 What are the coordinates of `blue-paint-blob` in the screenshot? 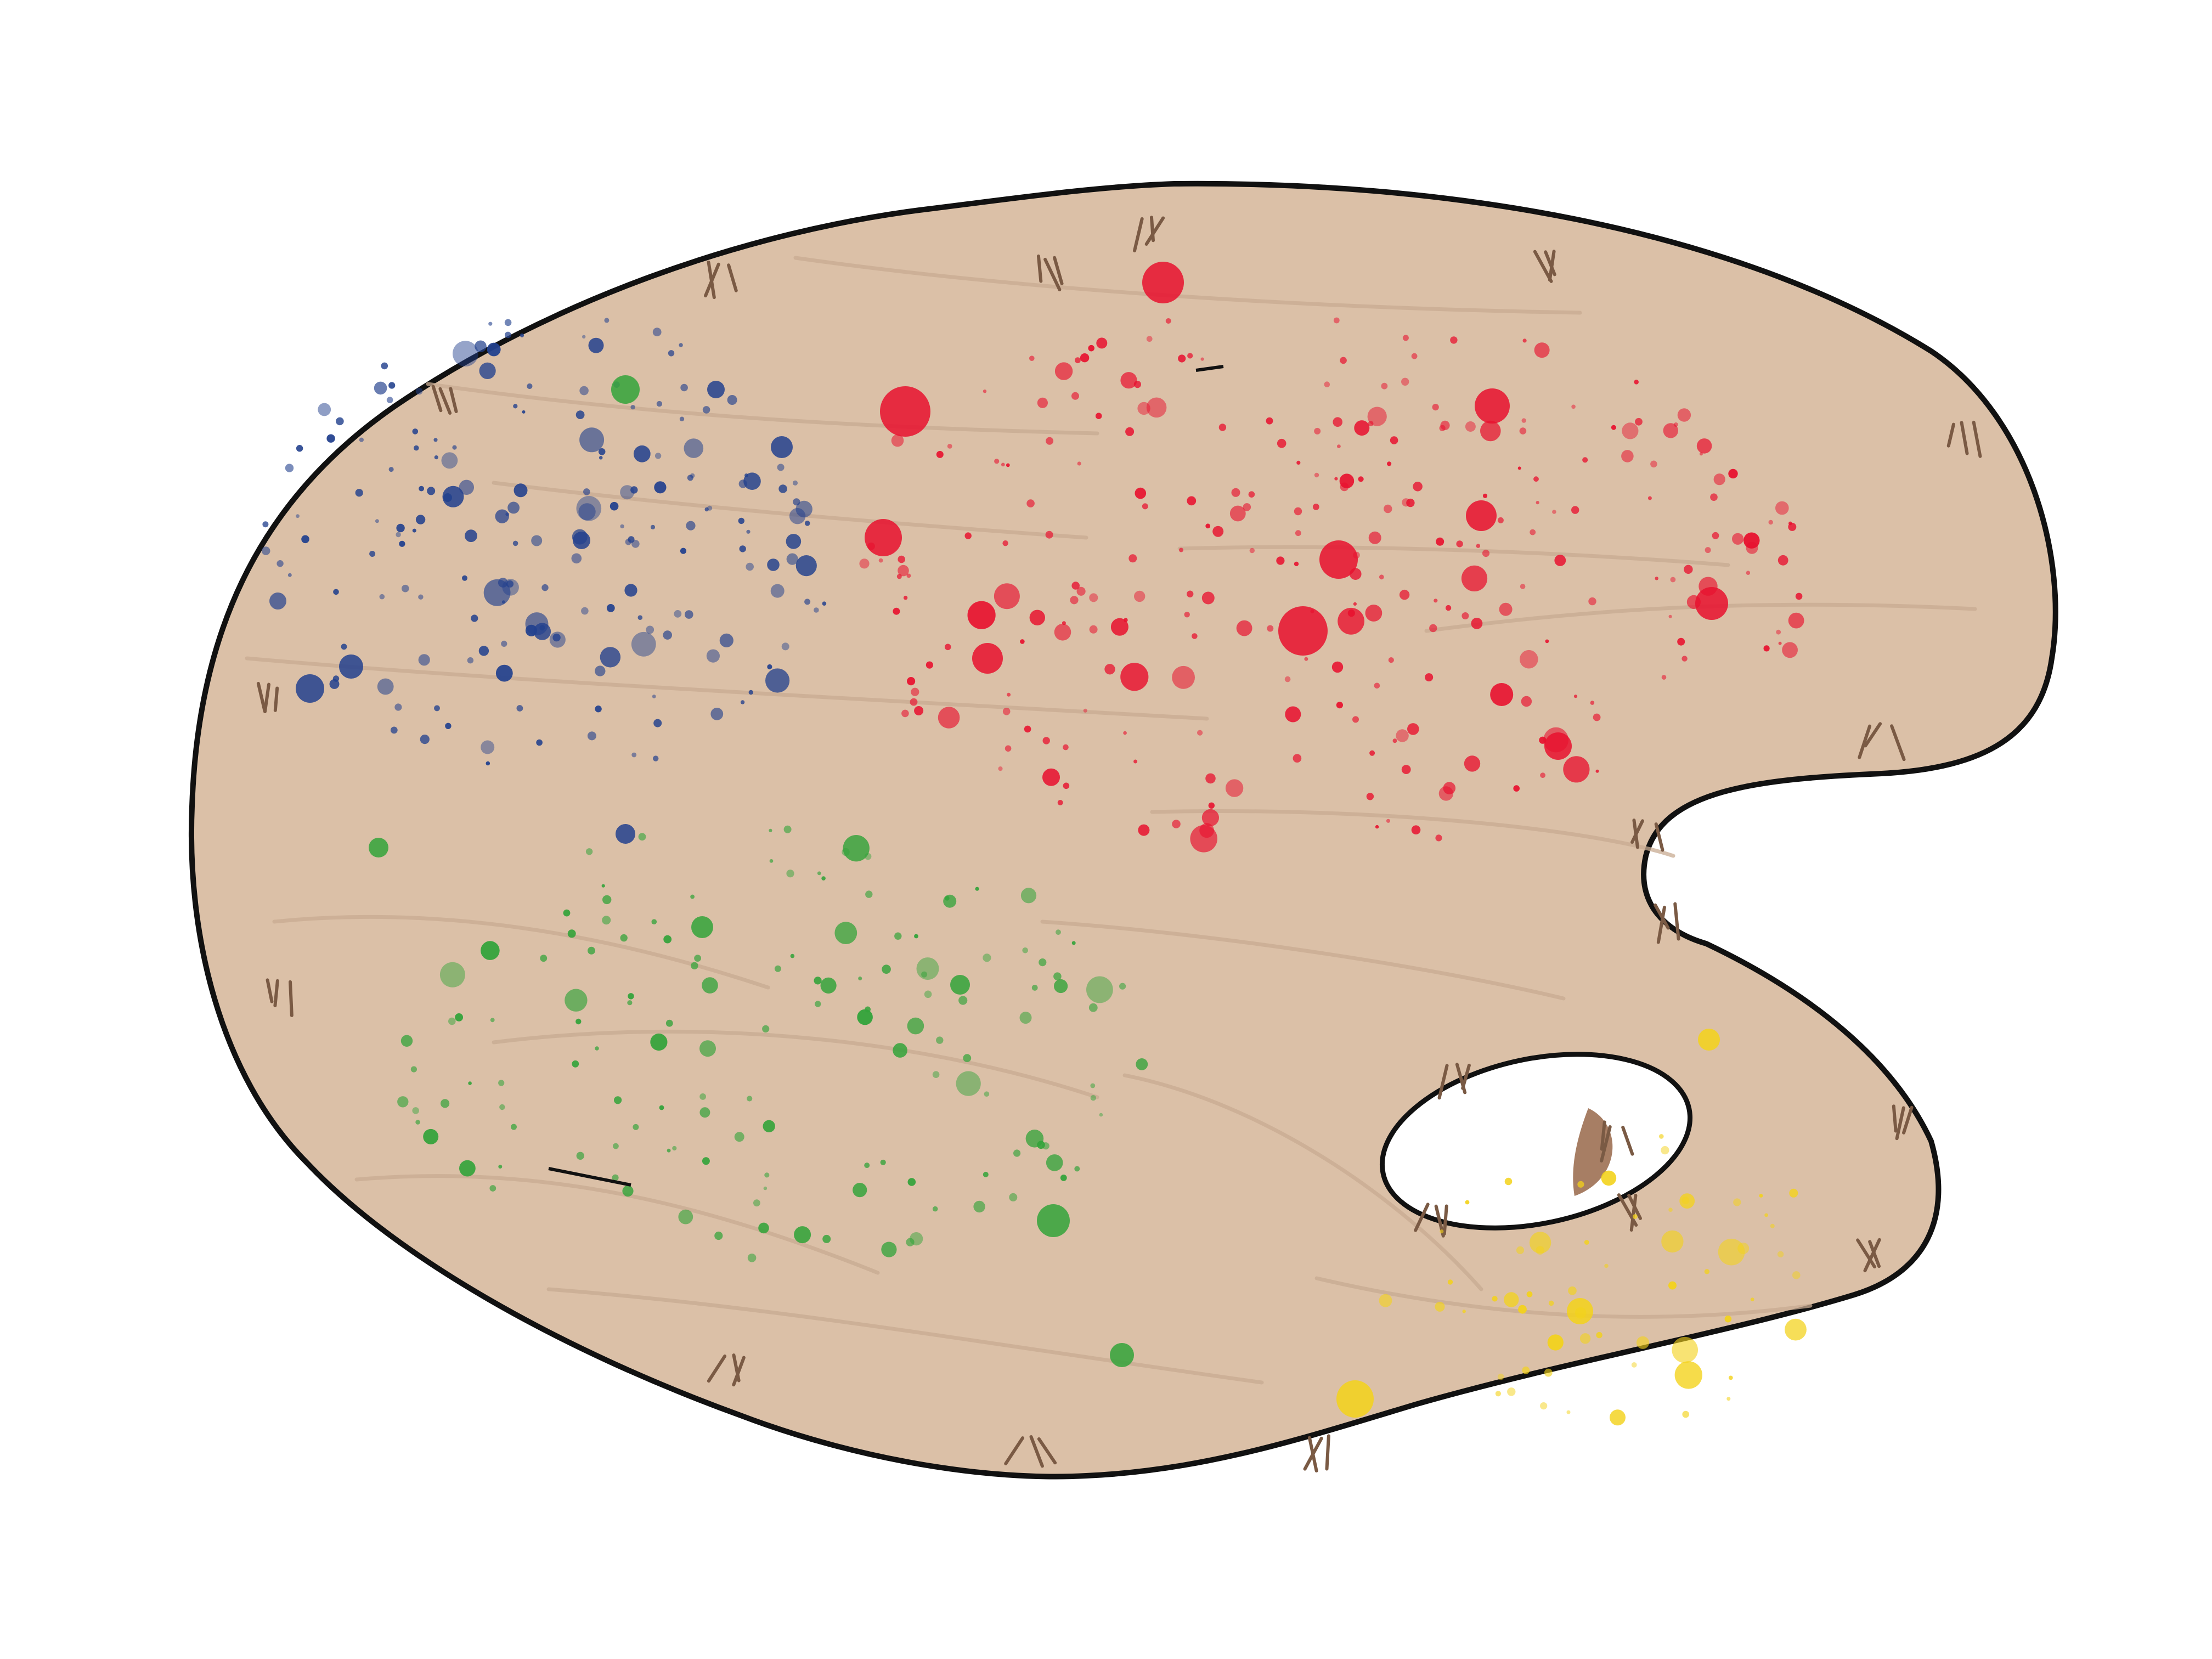 It's located at (581, 540).